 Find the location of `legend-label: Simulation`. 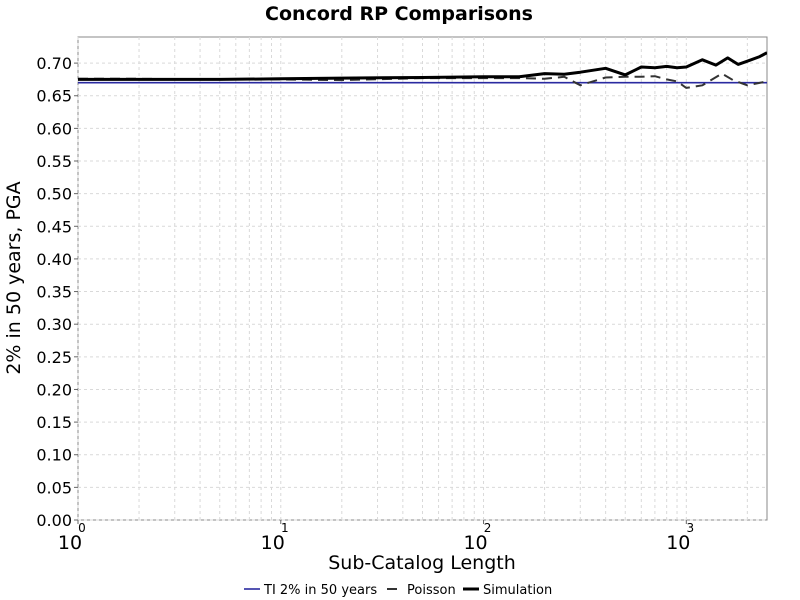

legend-label: Simulation is located at coordinates (517, 590).